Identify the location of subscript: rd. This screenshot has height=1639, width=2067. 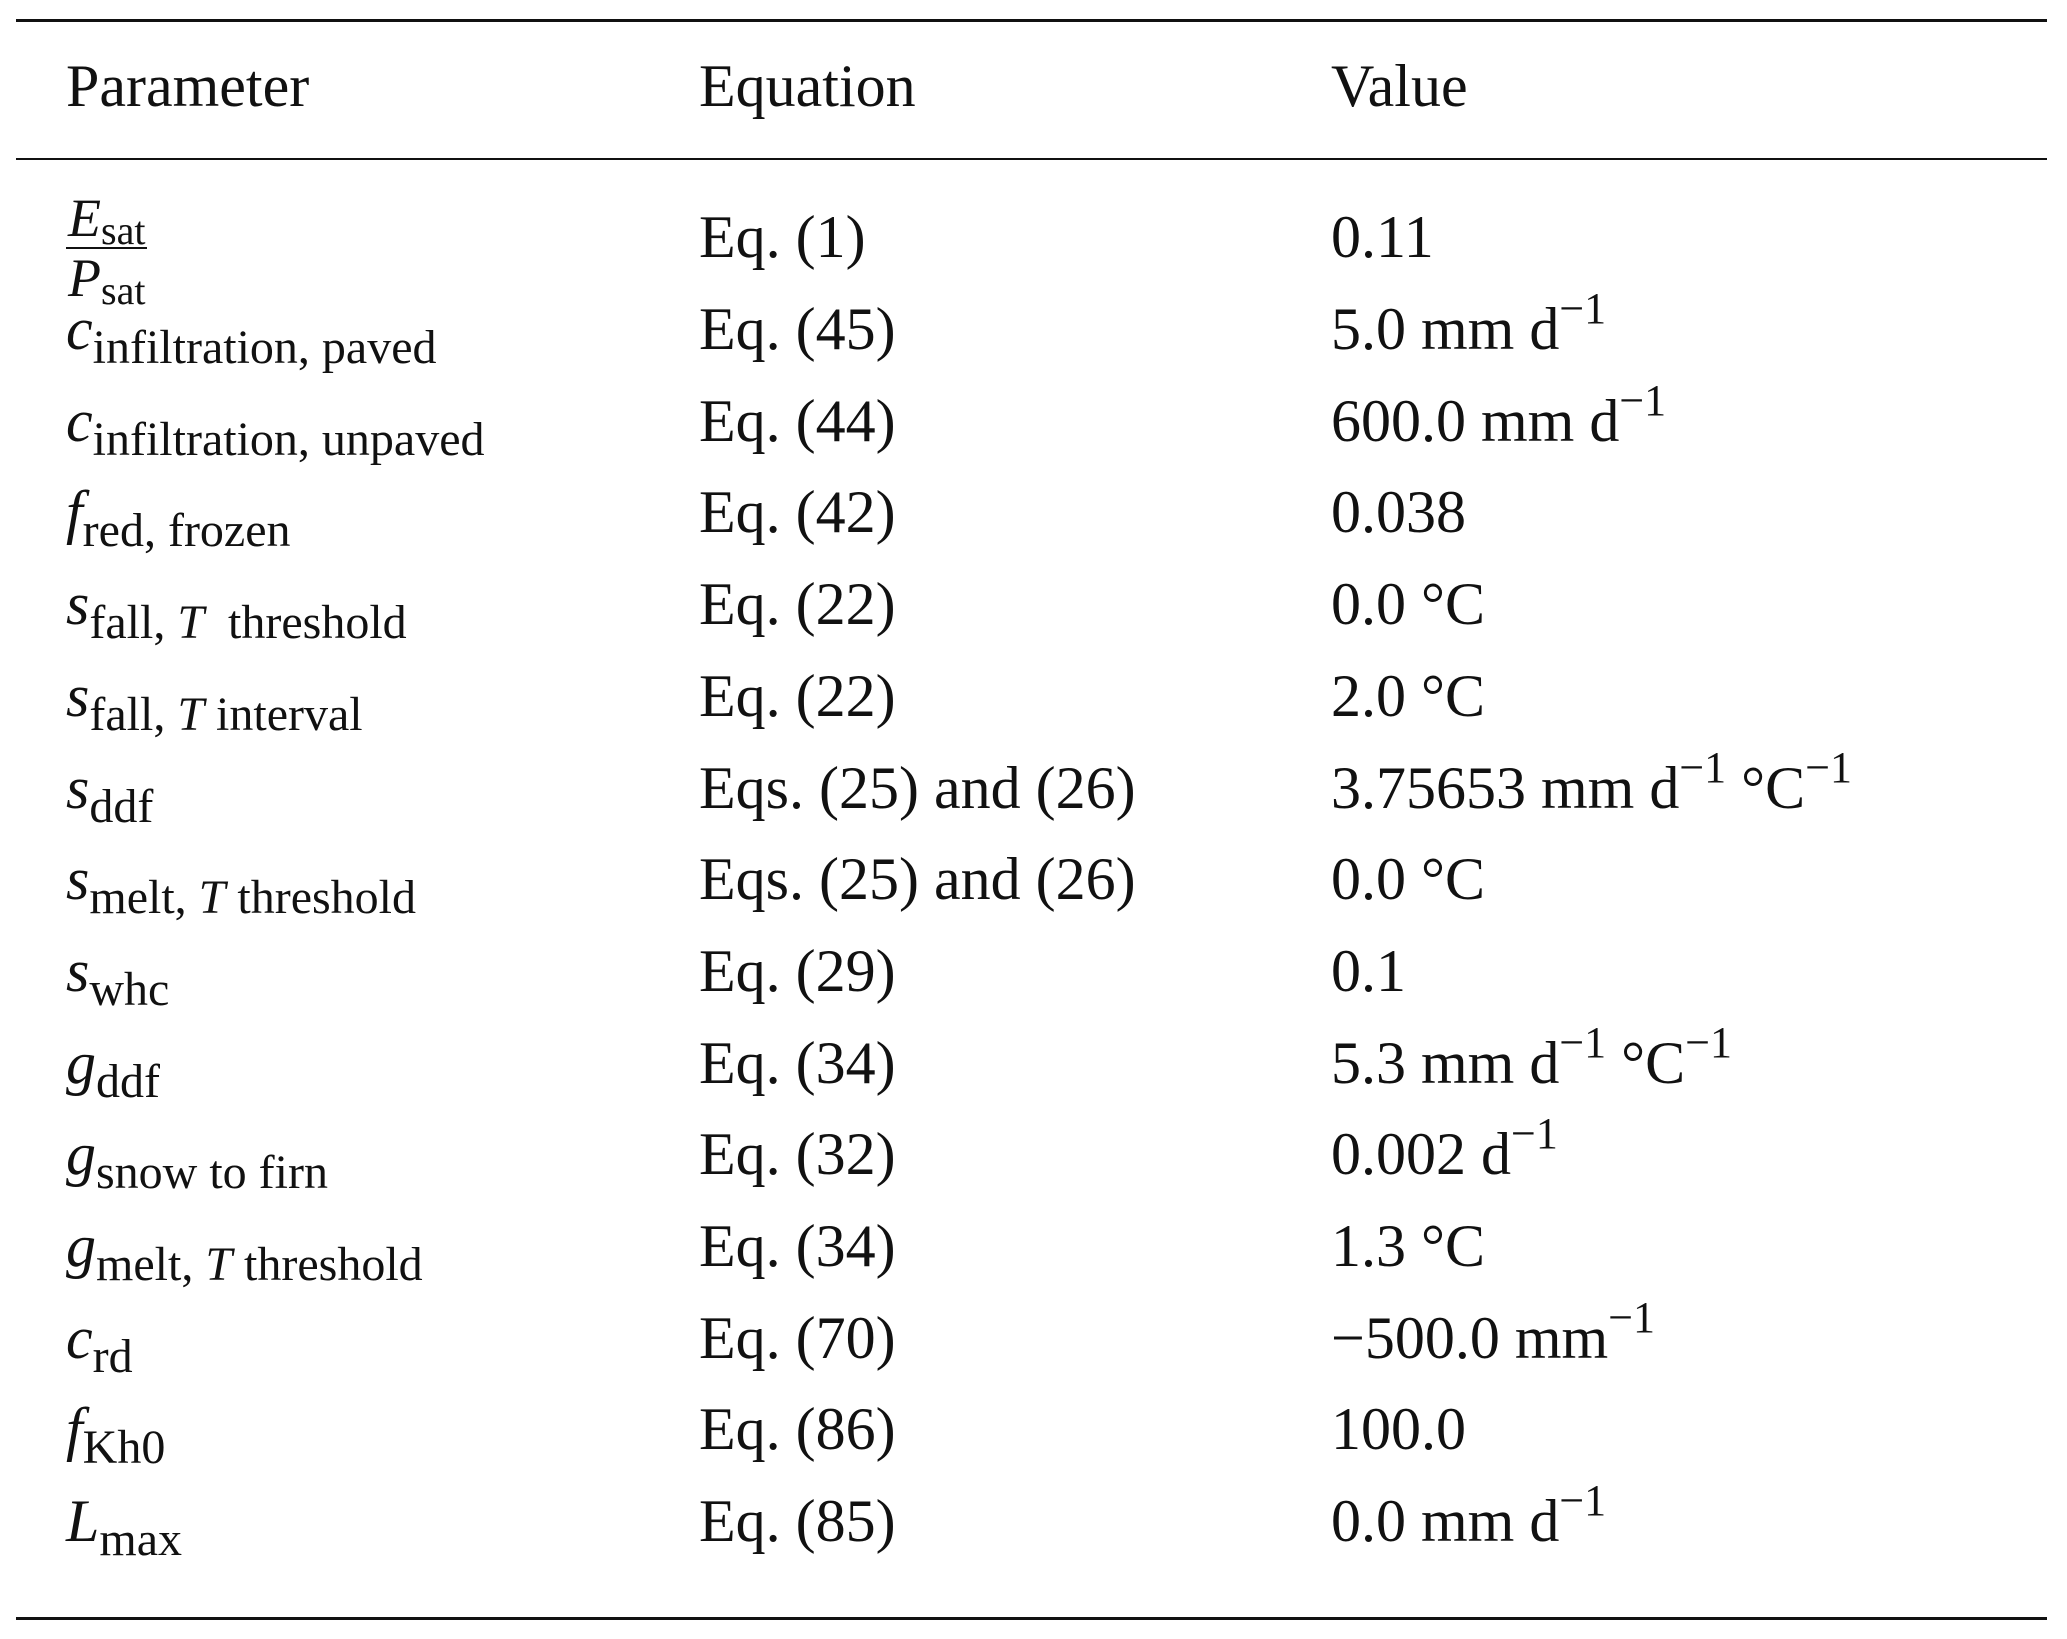
(113, 1356).